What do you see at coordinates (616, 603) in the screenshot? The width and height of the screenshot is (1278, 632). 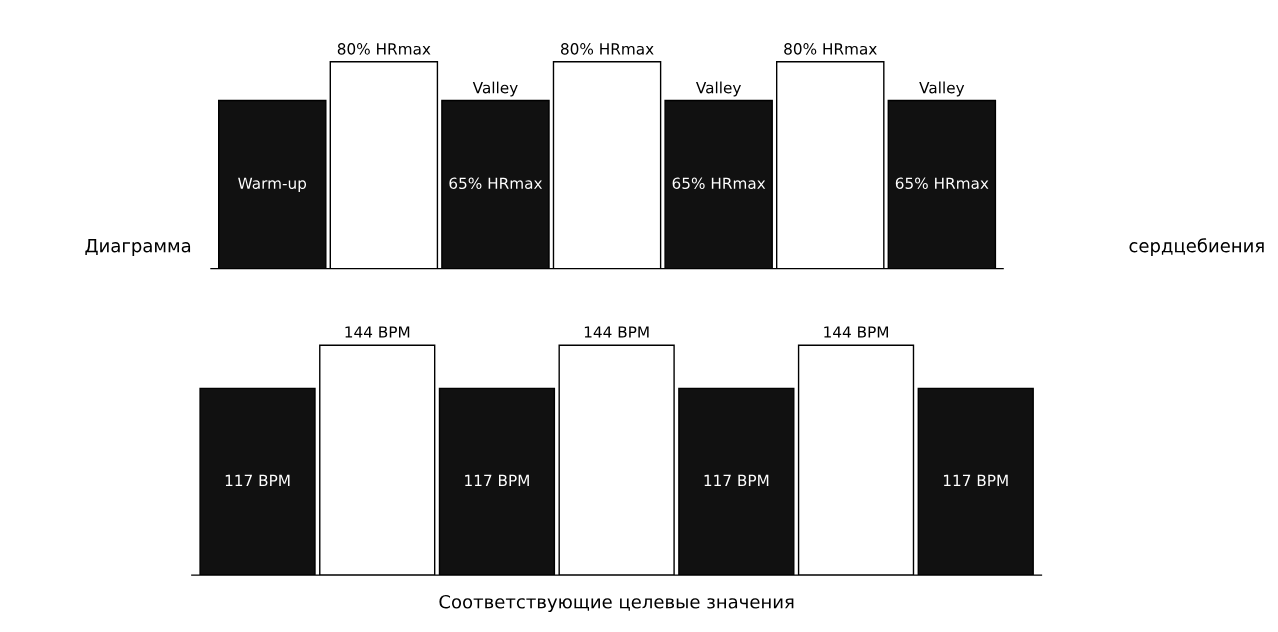 I see `x-axis-title: Соответствующие целевые значения` at bounding box center [616, 603].